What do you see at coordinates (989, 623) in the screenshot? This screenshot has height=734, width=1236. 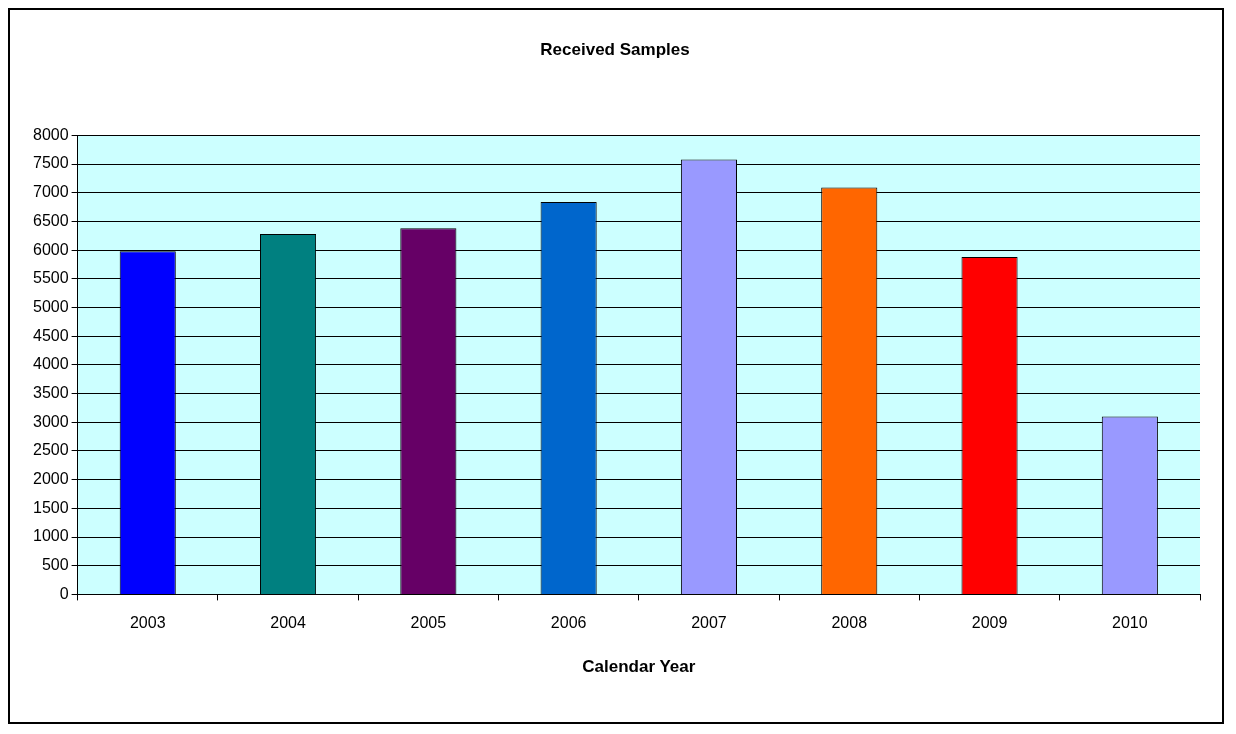 I see `x-tick-label: 2009` at bounding box center [989, 623].